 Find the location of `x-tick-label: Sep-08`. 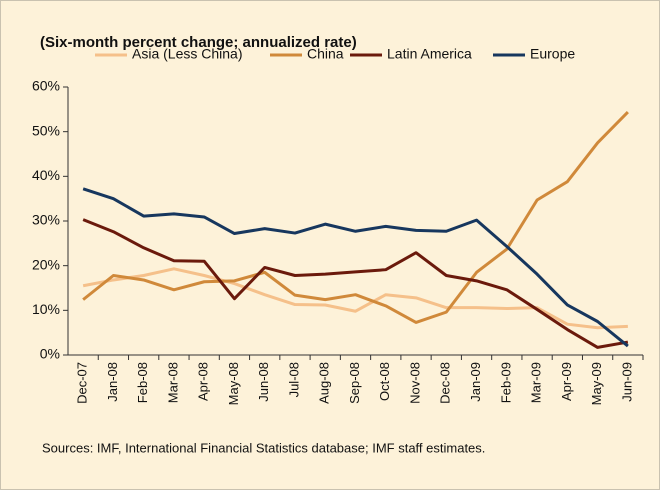

x-tick-label: Sep-08 is located at coordinates (354, 383).